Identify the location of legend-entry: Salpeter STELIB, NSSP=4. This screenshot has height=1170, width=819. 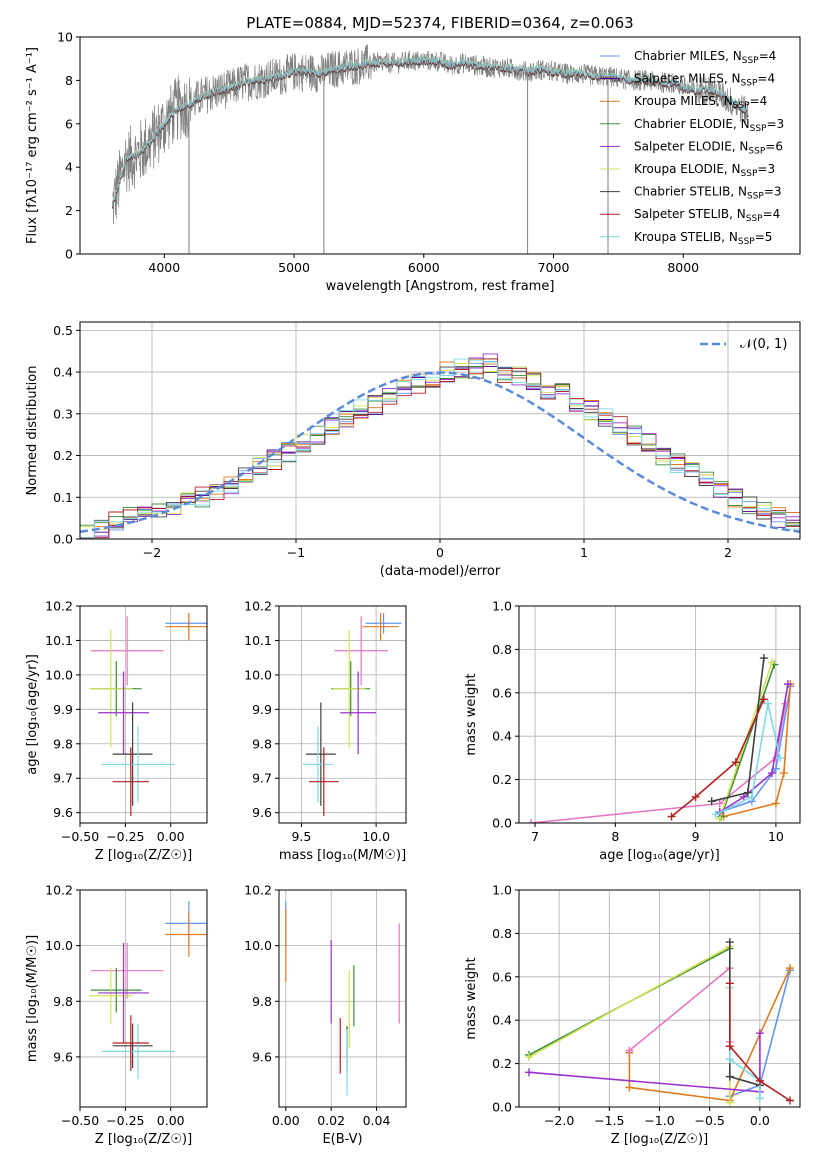
(707, 215).